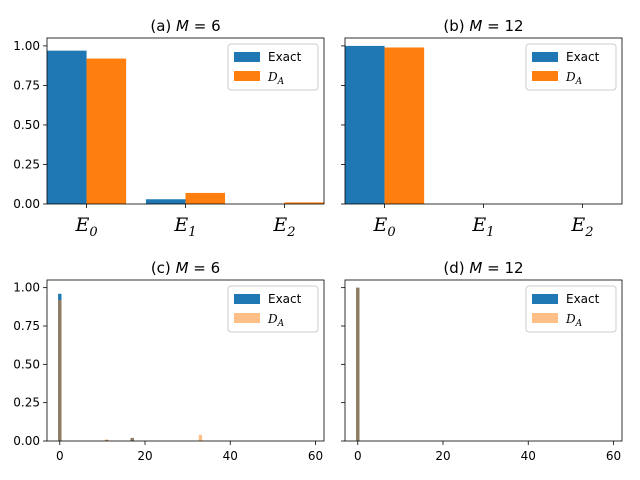 This screenshot has height=480, width=640. What do you see at coordinates (482, 227) in the screenshot?
I see `xtick-label-b-1: E1` at bounding box center [482, 227].